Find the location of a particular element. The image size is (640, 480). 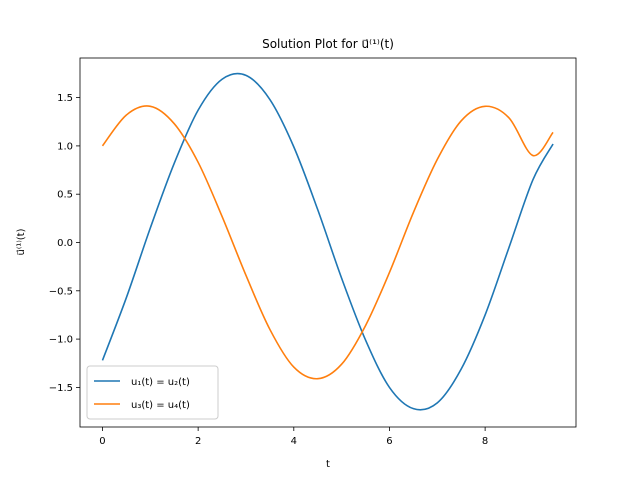

legend: u₁(t) = u₂(t) u₃(t) = u₄(t) is located at coordinates (152, 392).